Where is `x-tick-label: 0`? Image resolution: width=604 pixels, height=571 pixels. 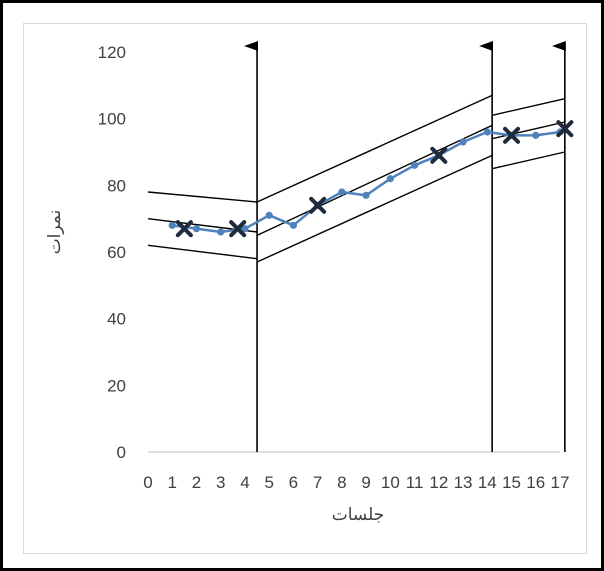
x-tick-label: 0 is located at coordinates (147, 482).